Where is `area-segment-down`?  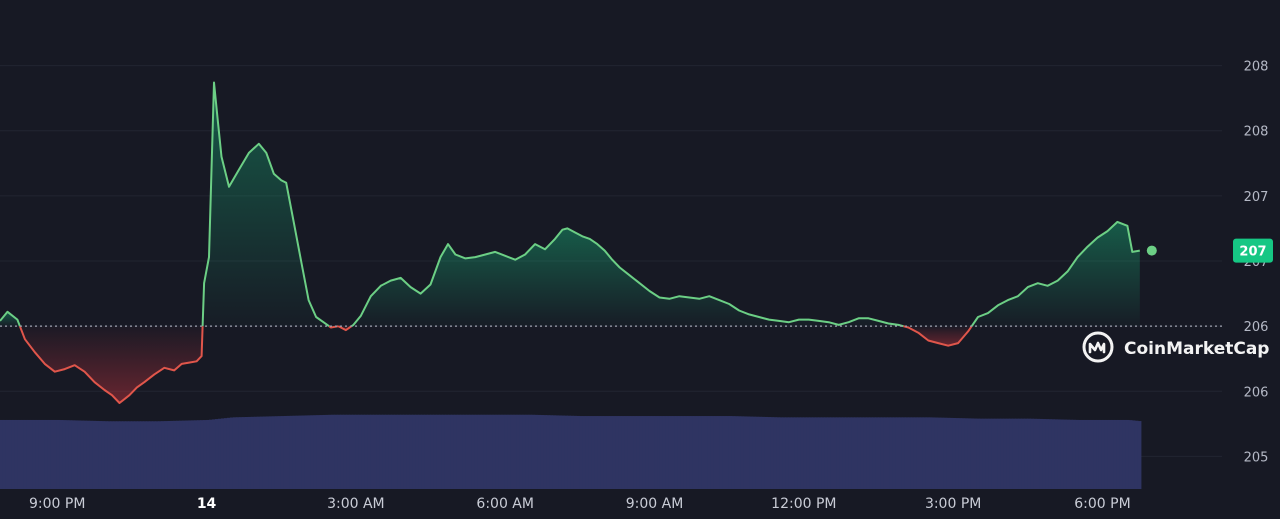
area-segment-down is located at coordinates (937, 336).